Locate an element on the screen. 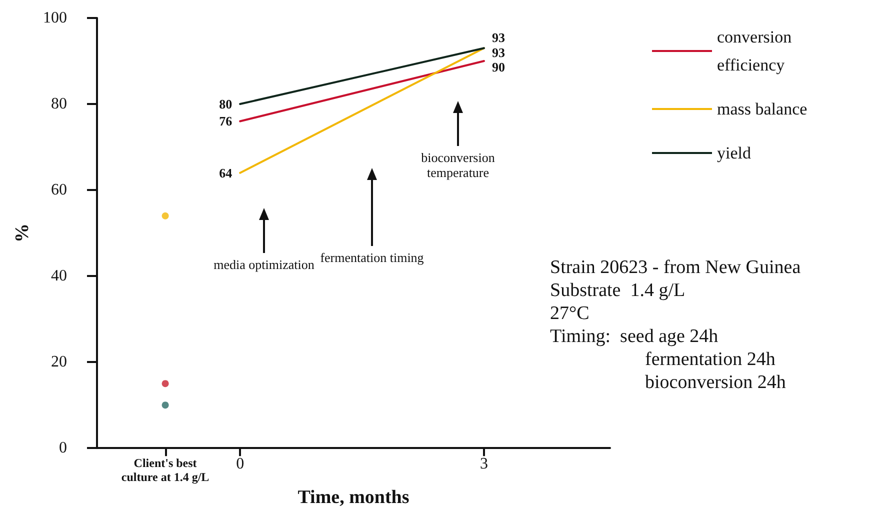 This screenshot has height=512, width=872. y-axis-title: % is located at coordinates (23, 233).